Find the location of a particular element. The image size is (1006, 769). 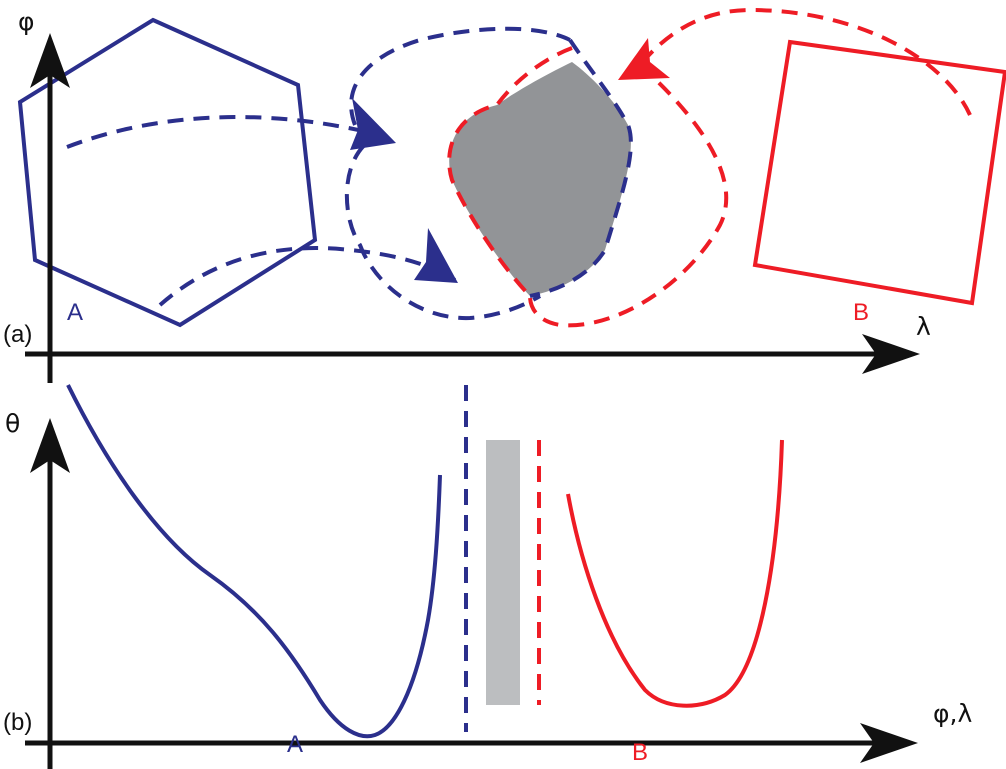

y-axis-b-label: θ is located at coordinates (12, 423).